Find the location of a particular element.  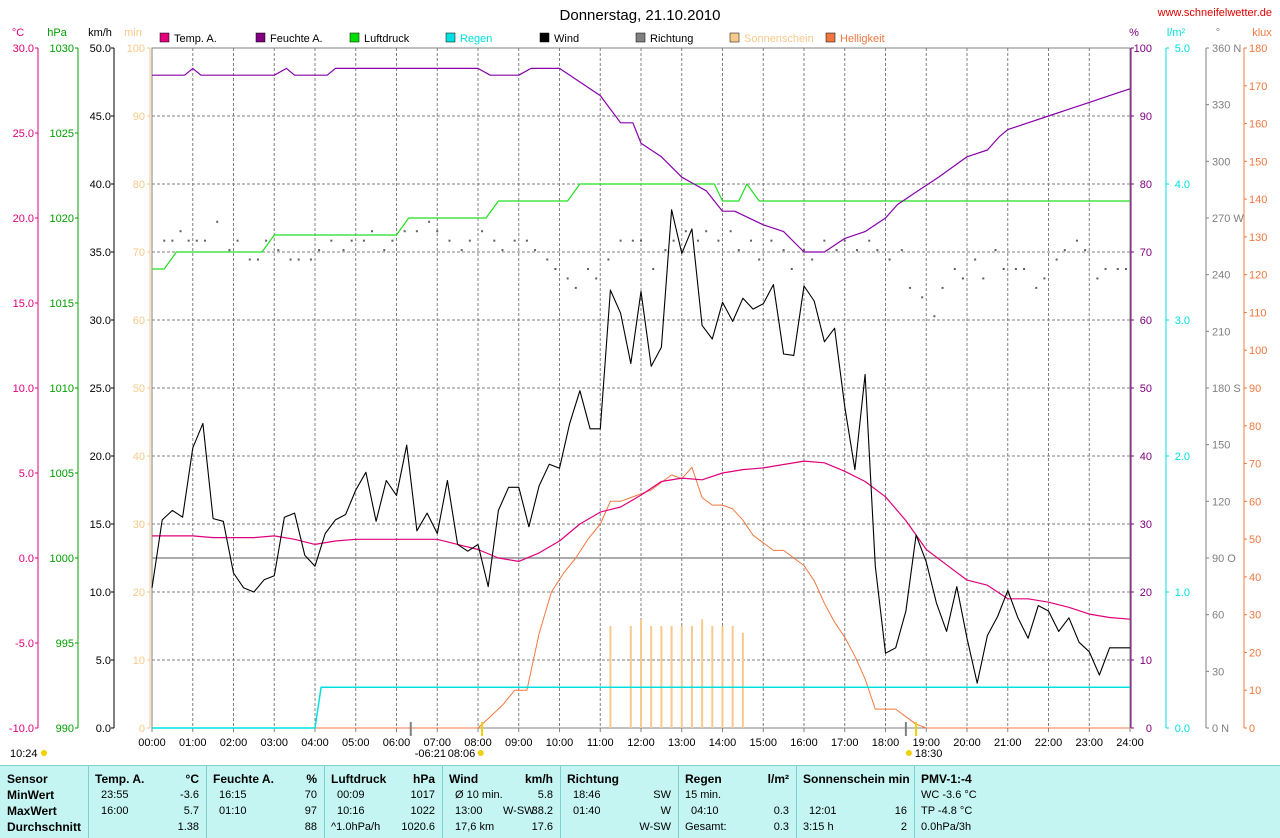

stats-col-direction: Richtung 18:46 SW 01:40 W W-SW is located at coordinates (619, 802).